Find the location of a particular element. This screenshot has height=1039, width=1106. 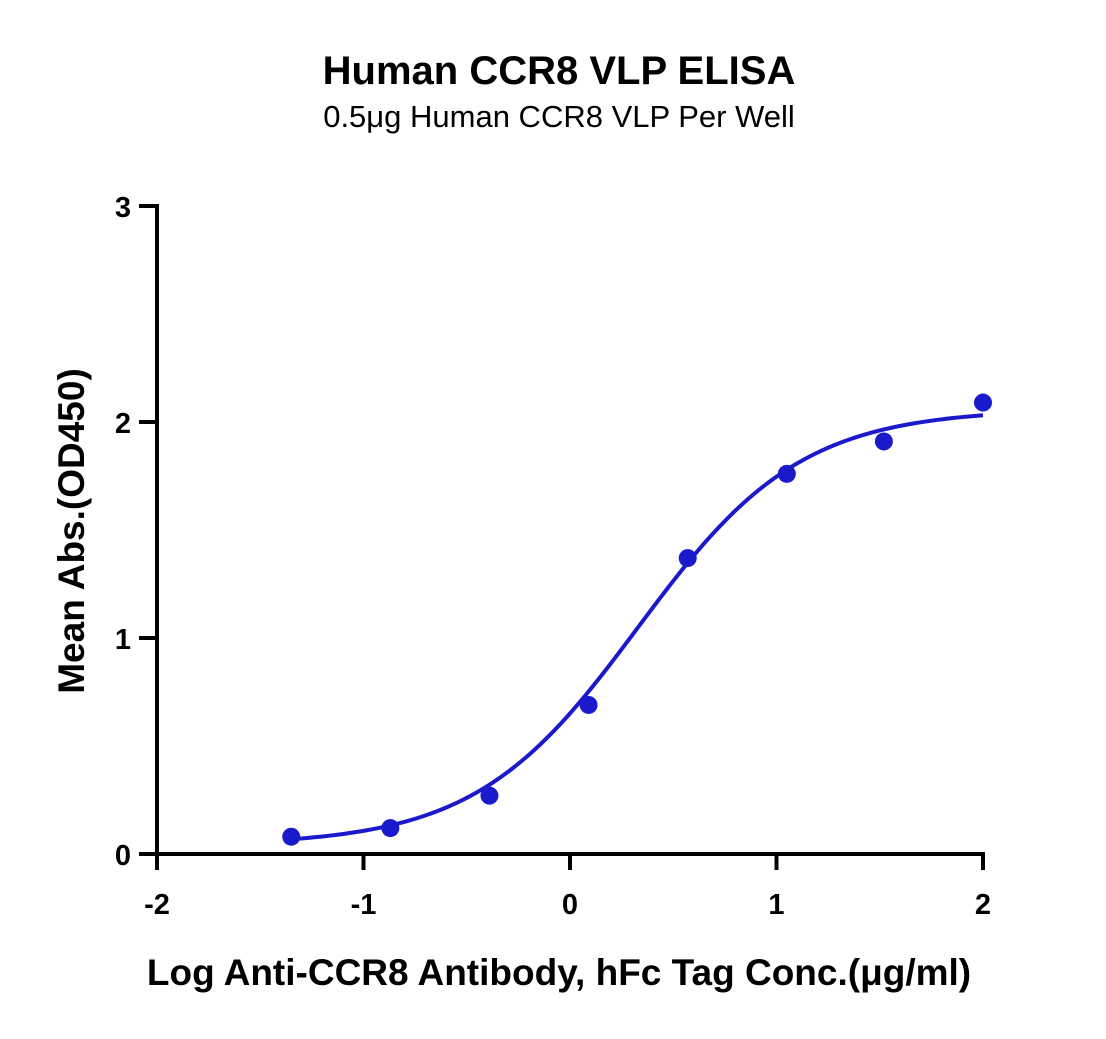

y-tick-label: 2 is located at coordinates (123, 424).